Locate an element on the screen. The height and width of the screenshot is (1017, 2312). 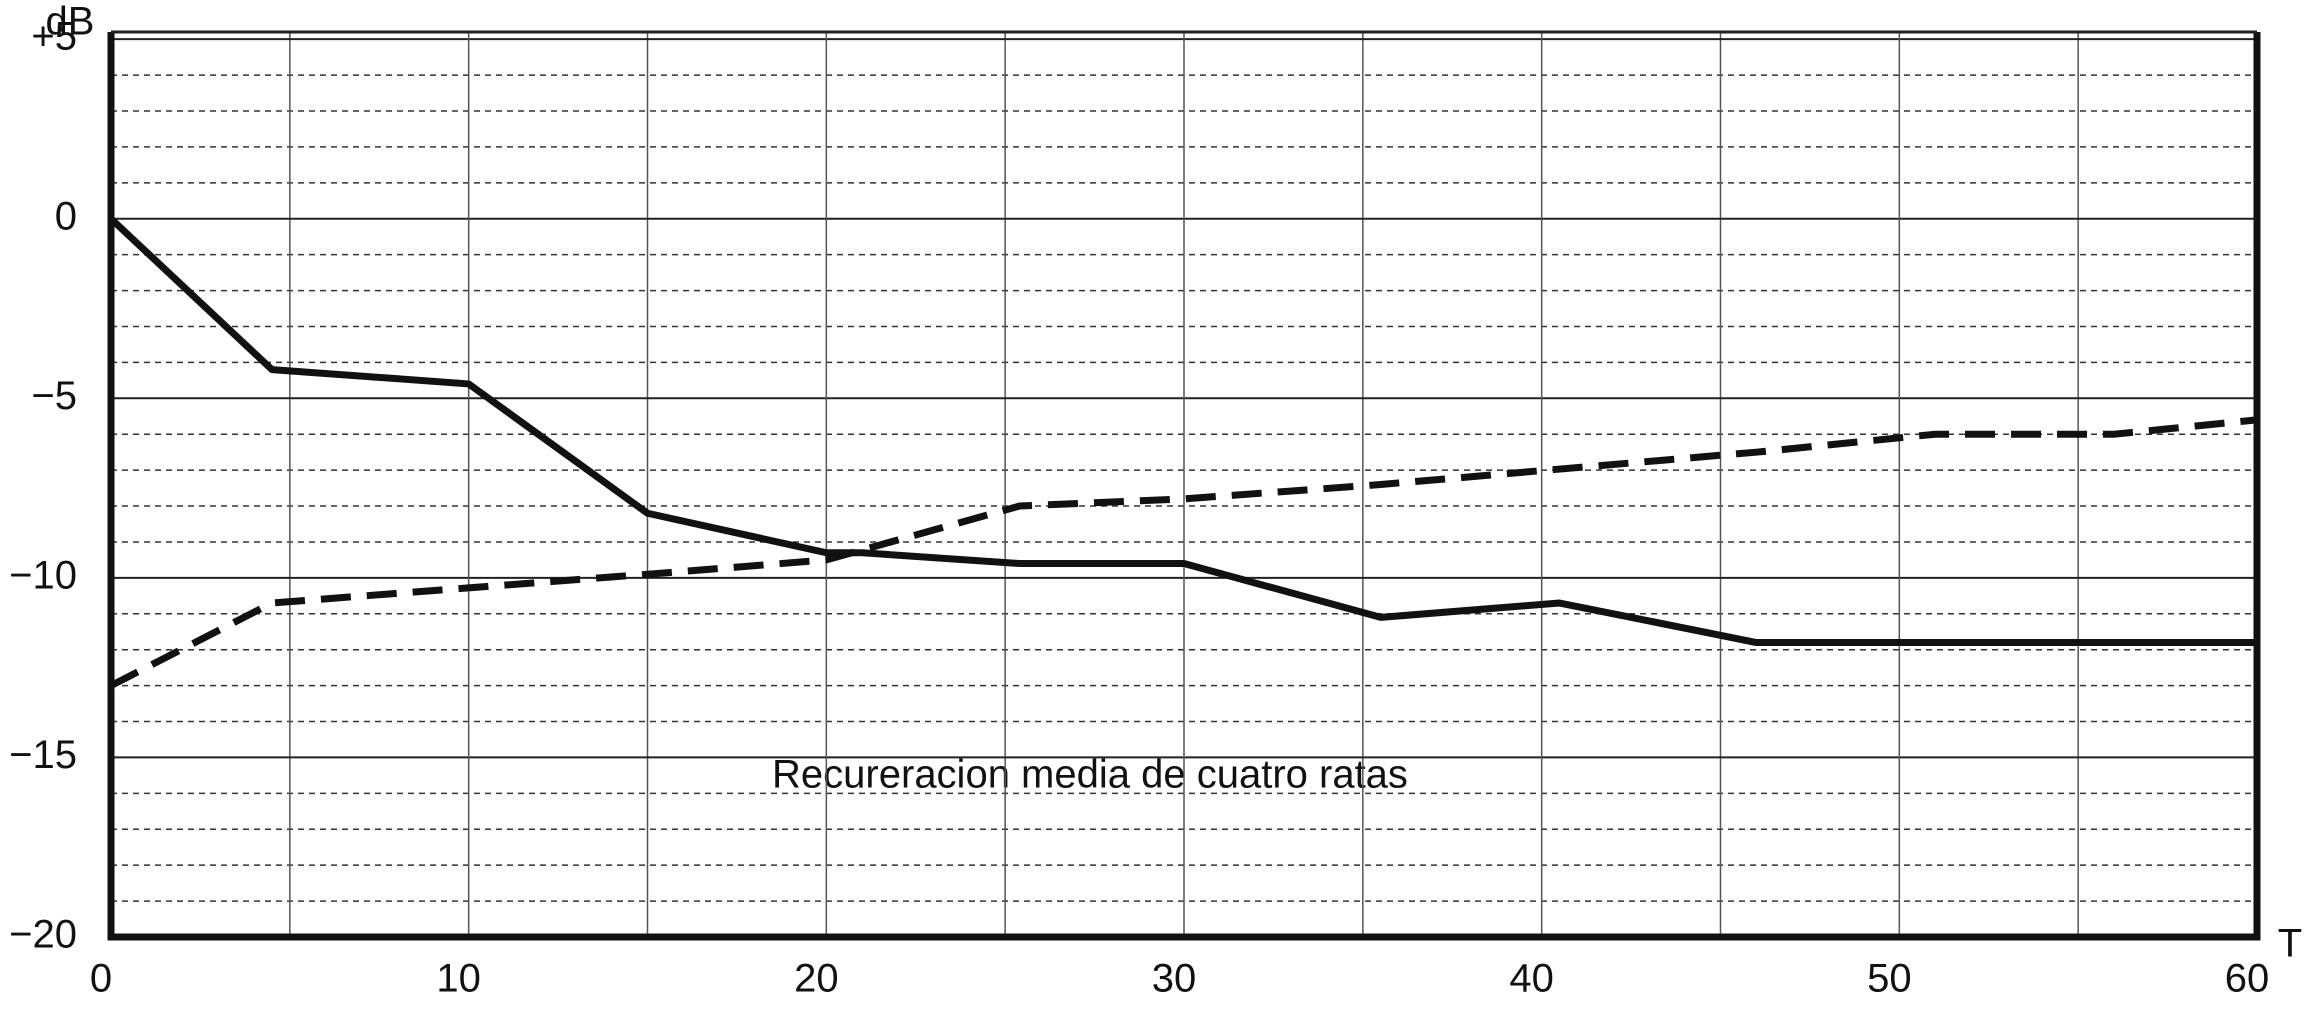
x-tick-label: 0 is located at coordinates (101, 979).